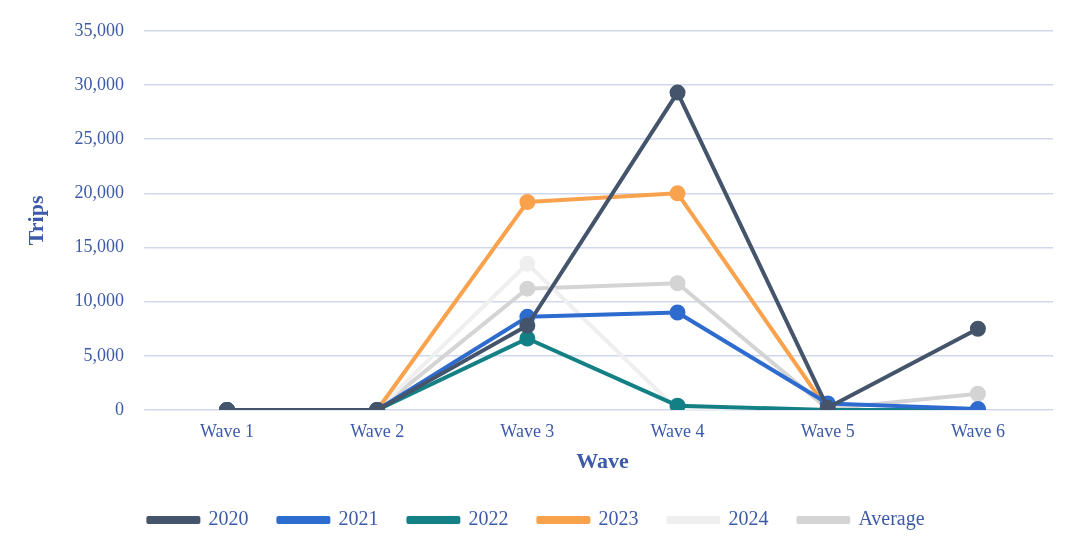  I want to click on x-tick-label: Wave 1, so click(227, 430).